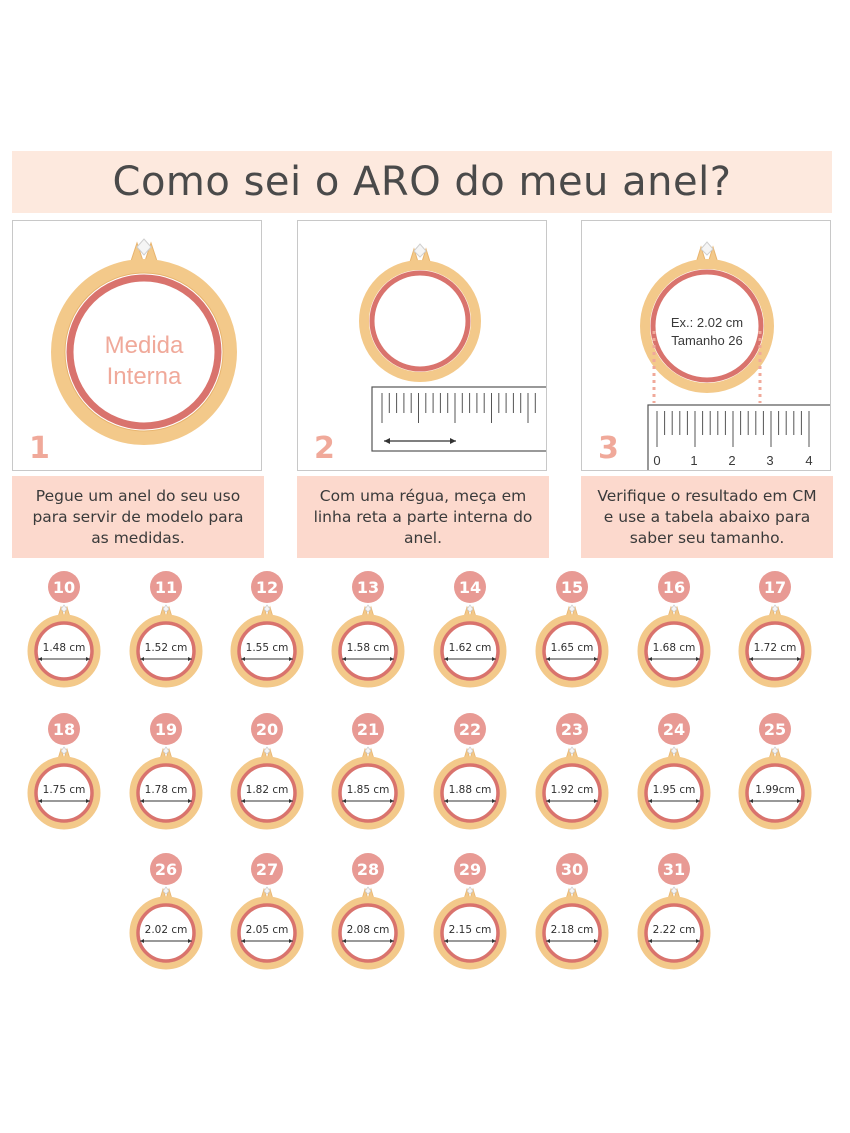 The width and height of the screenshot is (850, 1133). I want to click on ring-measure-example-illustration: Ex.: 2.02 cm Tamanho 26 0 1 2 3 4, so click(735, 355).